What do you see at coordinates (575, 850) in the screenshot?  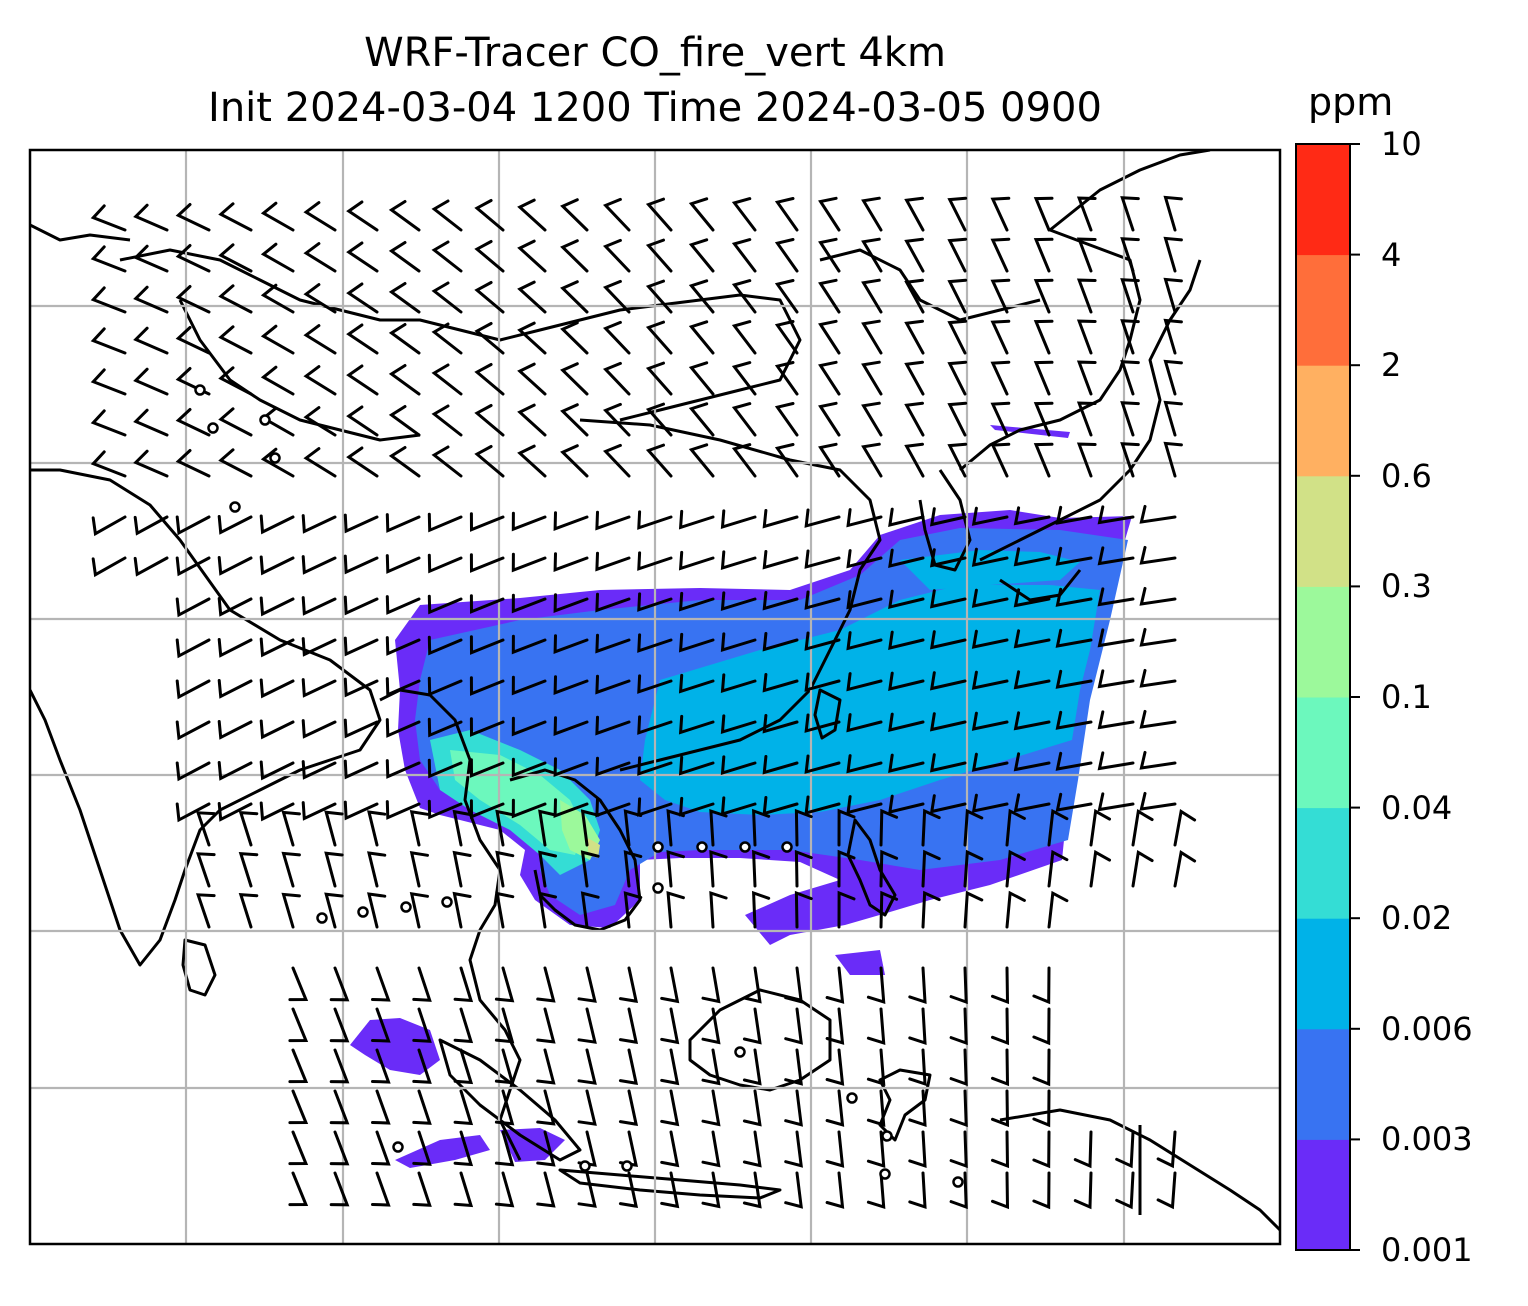 I see `coastline-cambodia-vietnam` at bounding box center [575, 850].